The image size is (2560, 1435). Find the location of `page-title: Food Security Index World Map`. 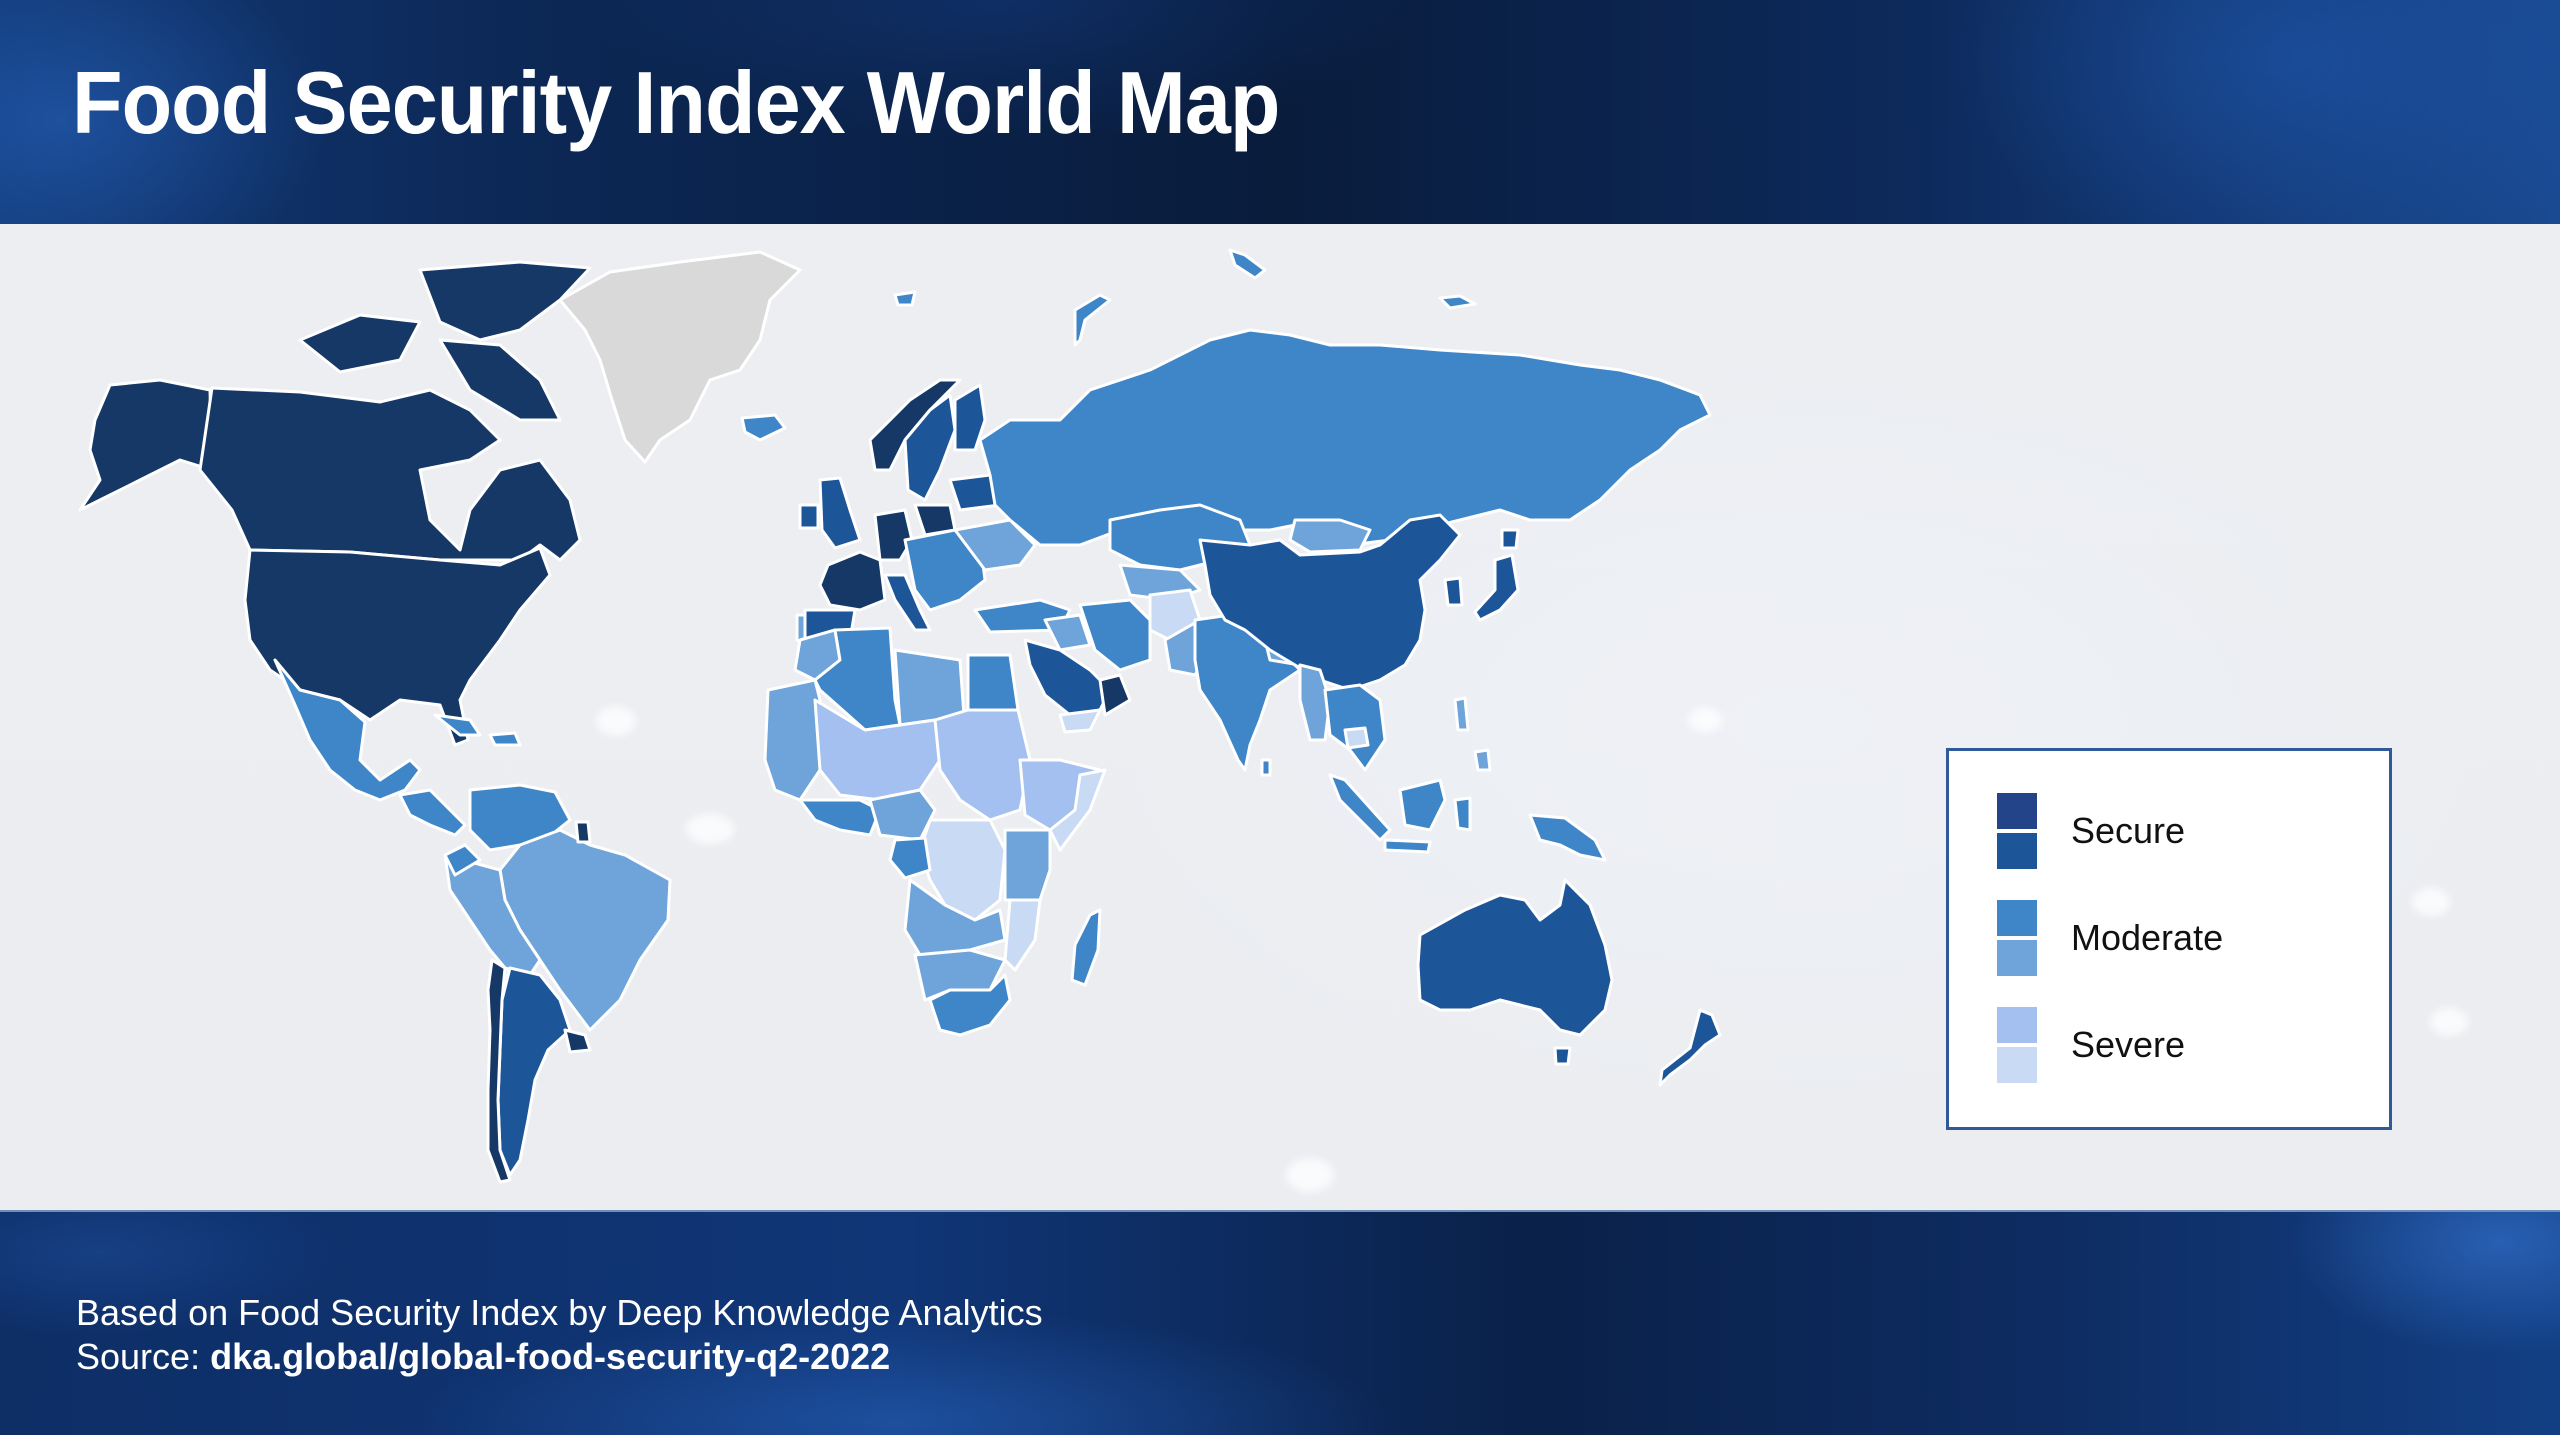

page-title: Food Security Index World Map is located at coordinates (676, 102).